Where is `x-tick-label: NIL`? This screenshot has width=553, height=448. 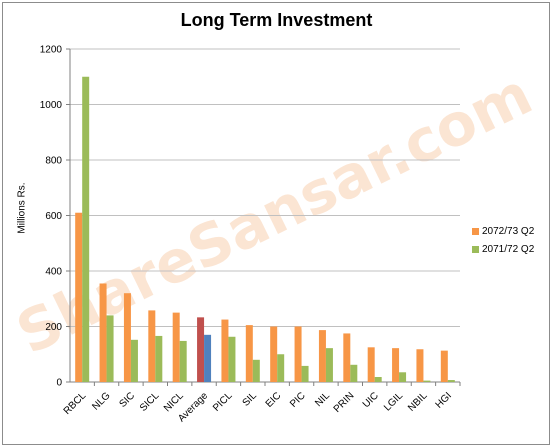
x-tick-label: NIL is located at coordinates (322, 399).